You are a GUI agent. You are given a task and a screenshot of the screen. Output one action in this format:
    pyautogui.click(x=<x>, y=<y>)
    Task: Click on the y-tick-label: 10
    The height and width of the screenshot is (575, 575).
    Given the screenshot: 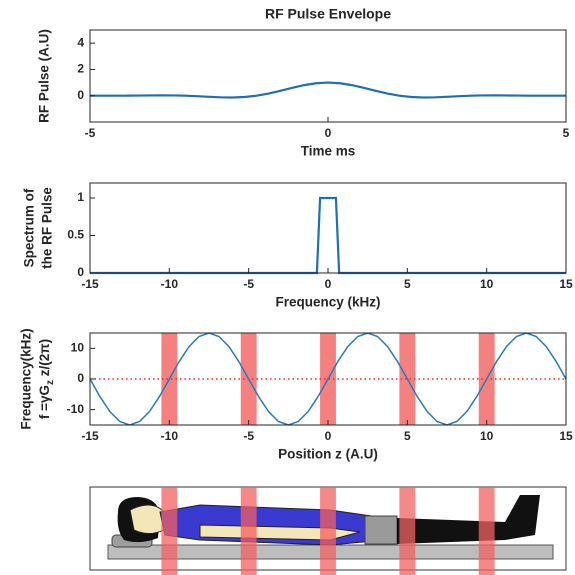 What is the action you would take?
    pyautogui.click(x=78, y=348)
    